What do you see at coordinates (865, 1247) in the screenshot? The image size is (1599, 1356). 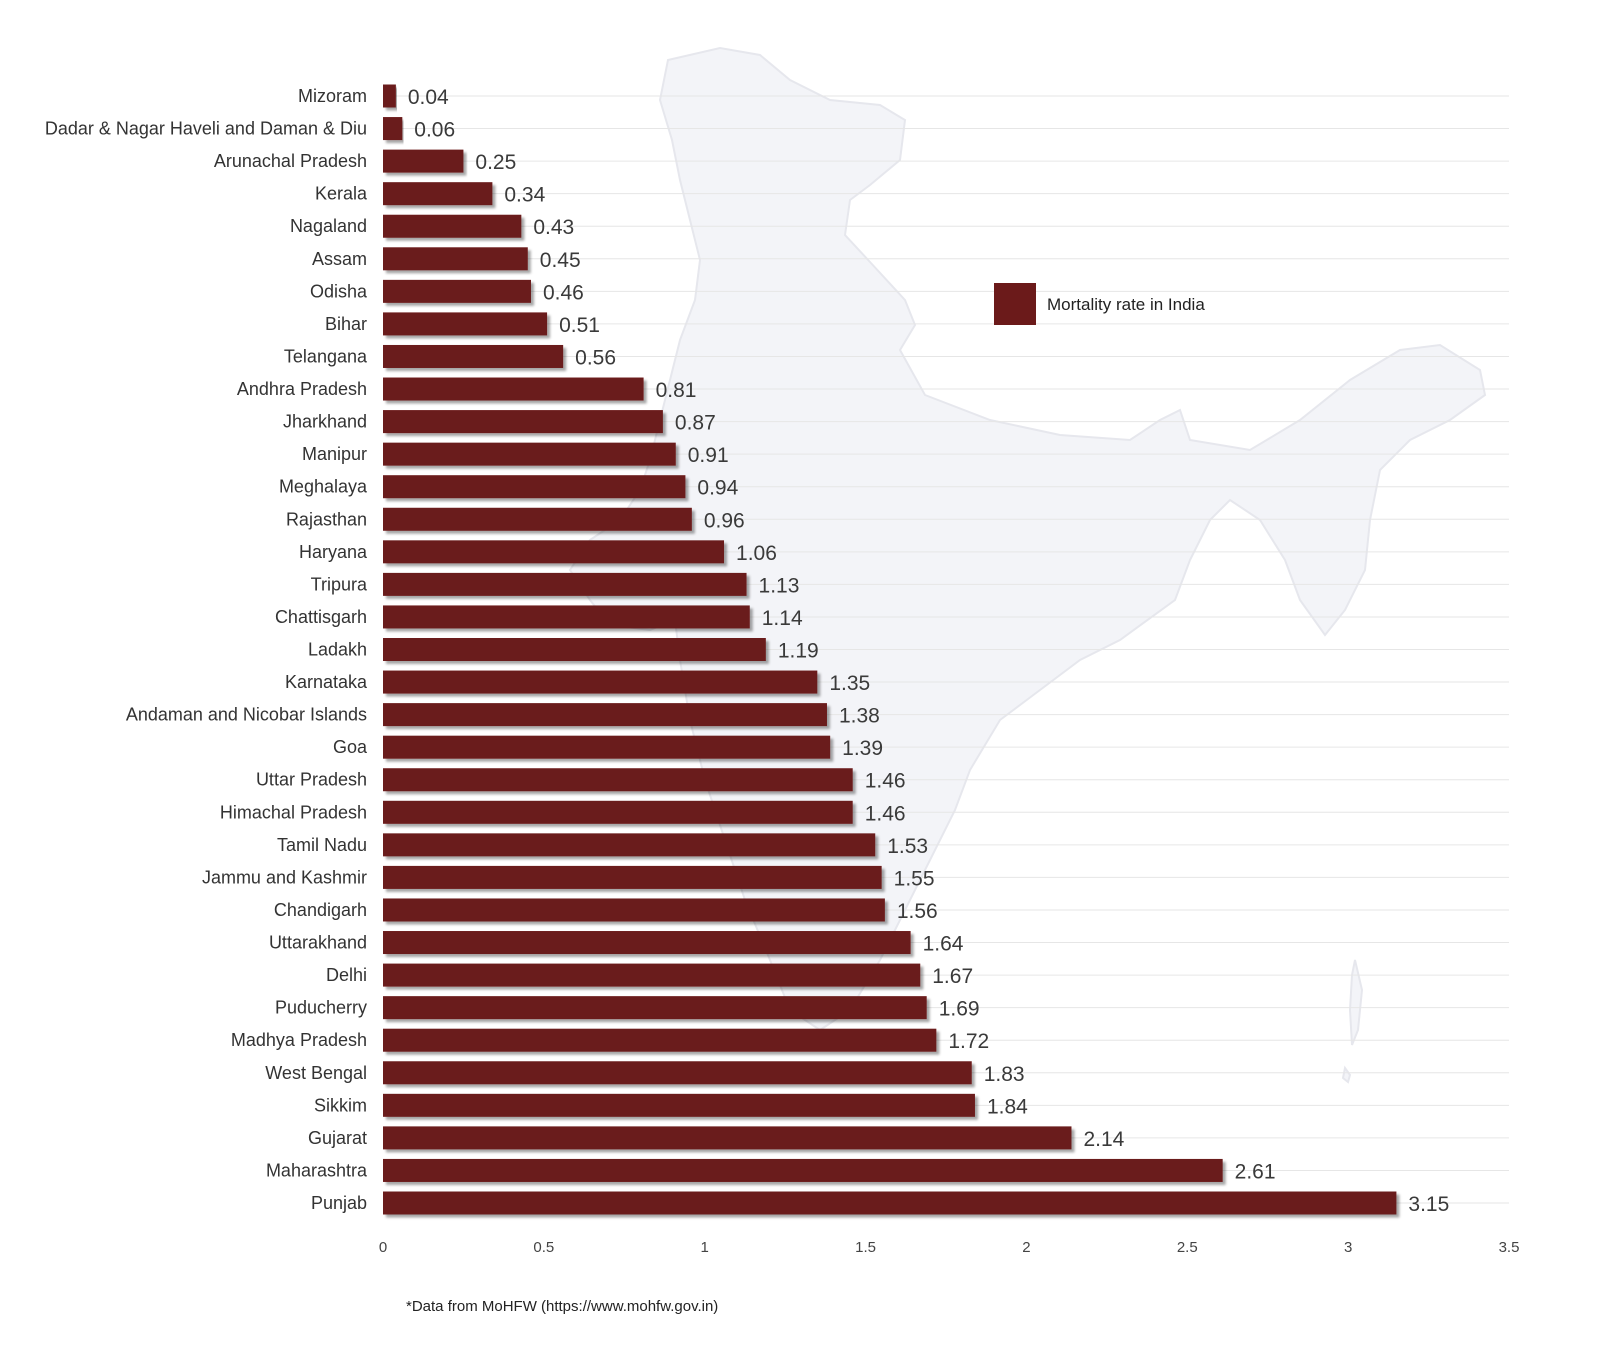 I see `x-tick-label: 1.5` at bounding box center [865, 1247].